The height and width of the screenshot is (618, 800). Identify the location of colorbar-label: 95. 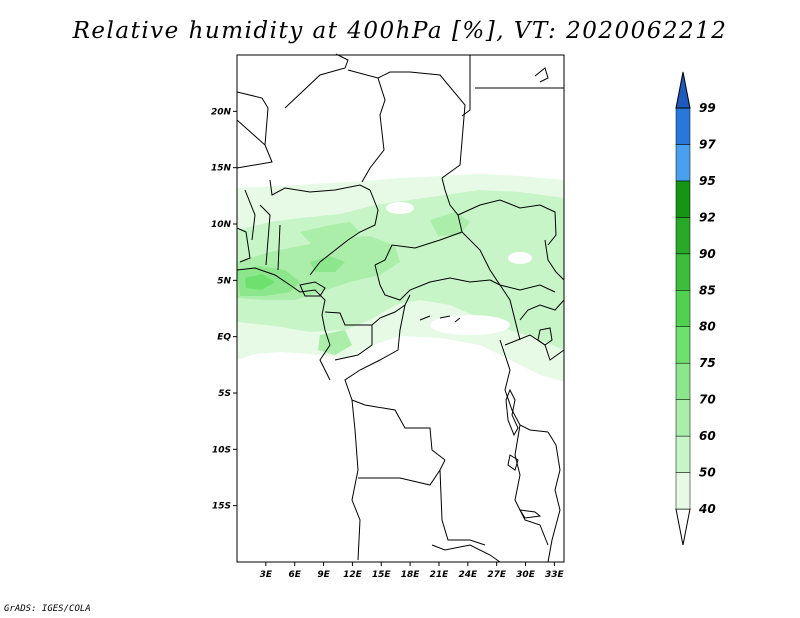
(707, 181).